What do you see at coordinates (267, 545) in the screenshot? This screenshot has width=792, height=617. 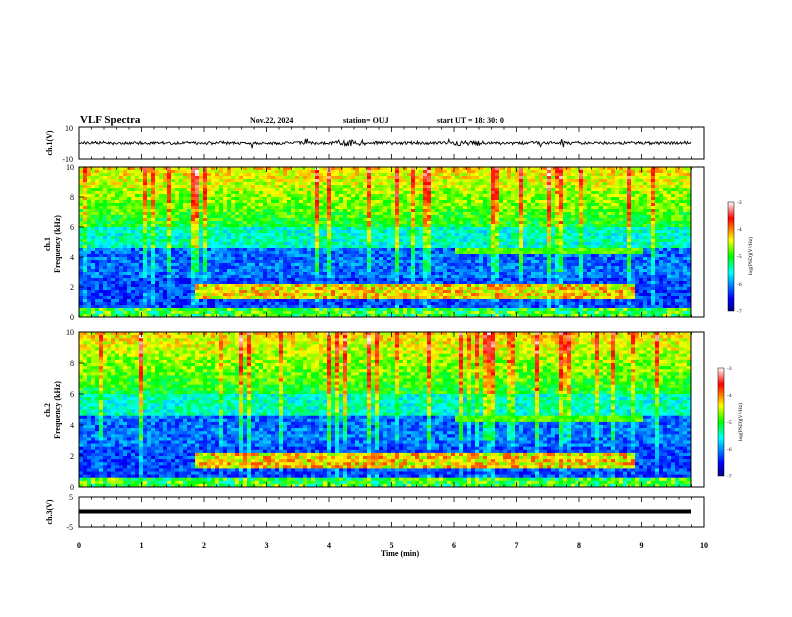 I see `xtick-label: 3` at bounding box center [267, 545].